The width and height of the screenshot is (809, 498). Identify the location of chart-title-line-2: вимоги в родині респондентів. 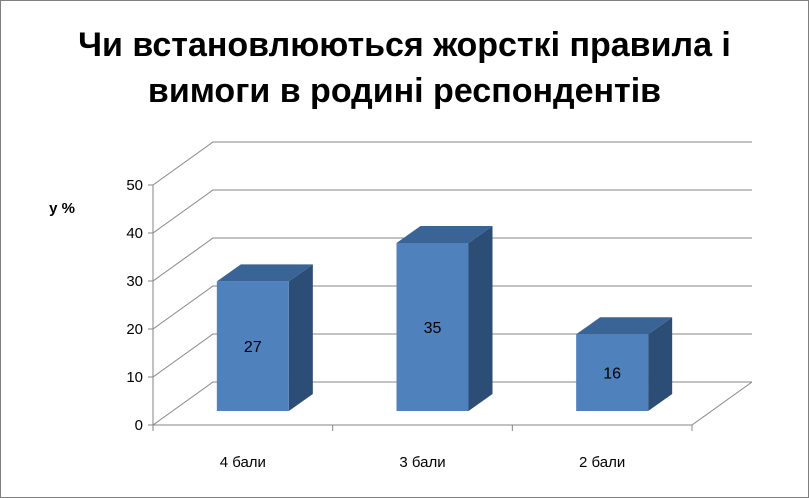
(404, 91).